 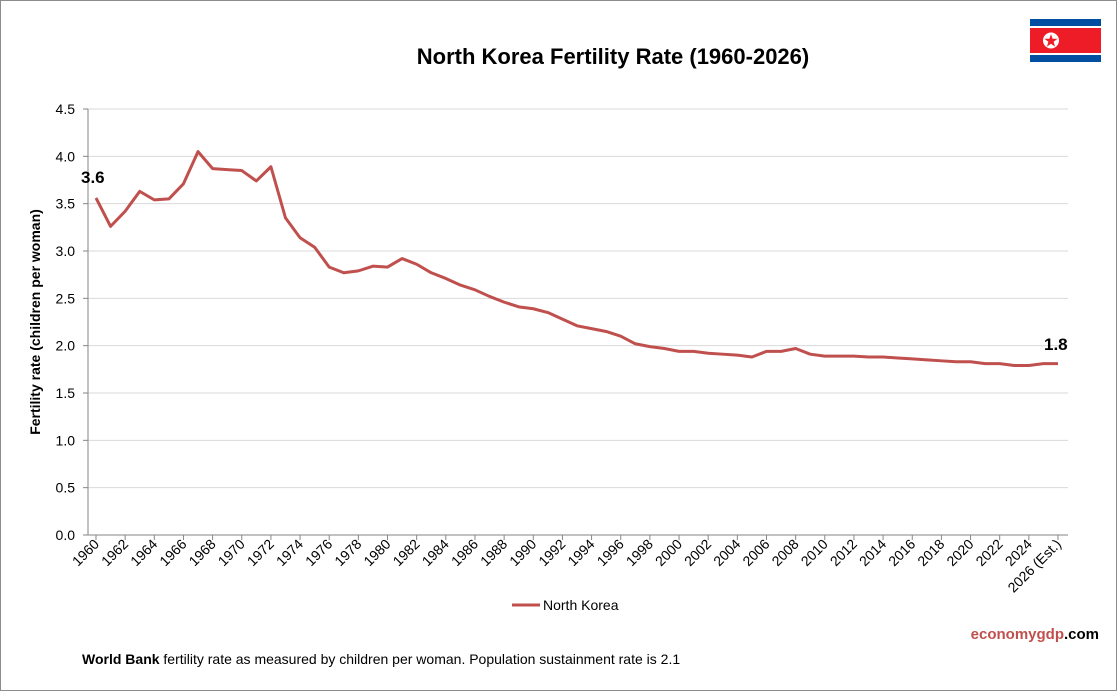 I want to click on x-tick-label: 1986, so click(x=464, y=552).